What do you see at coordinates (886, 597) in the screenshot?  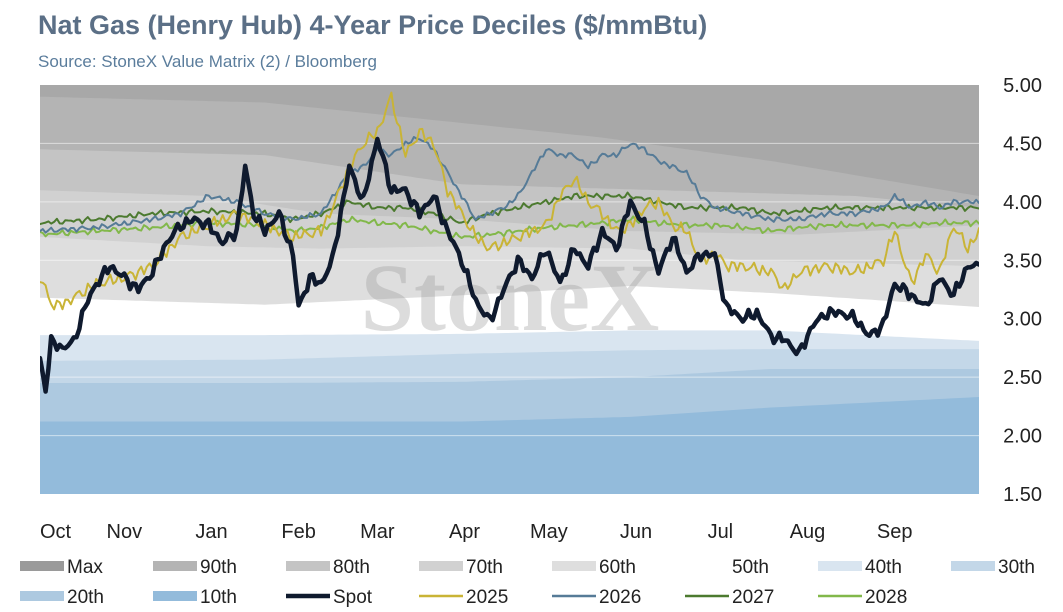 I see `legend-label-2028: 2028` at bounding box center [886, 597].